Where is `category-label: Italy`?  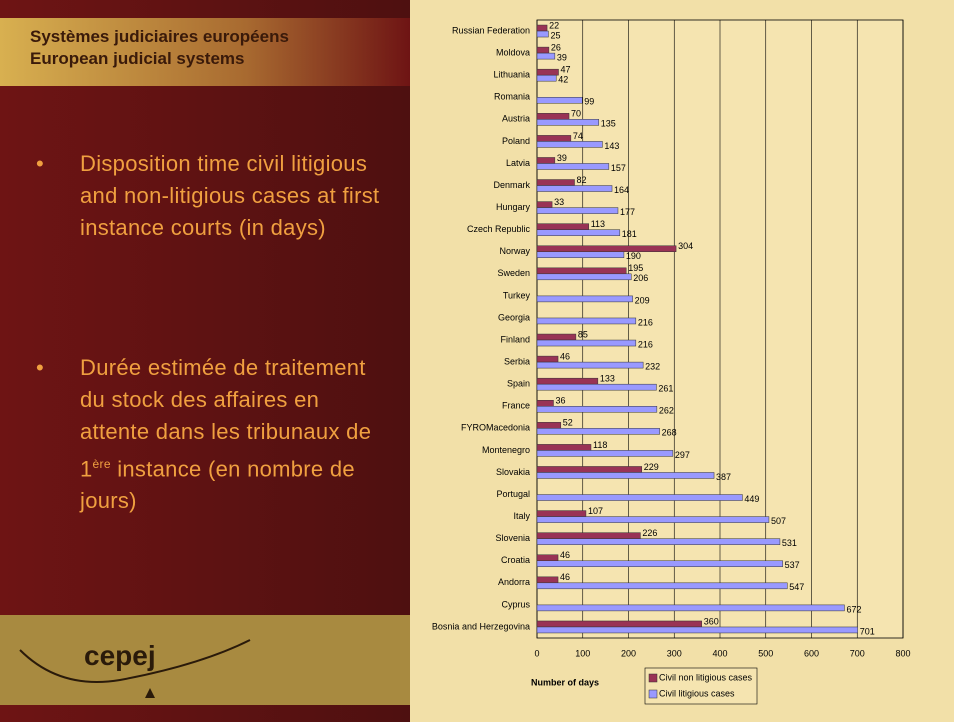 category-label: Italy is located at coordinates (521, 516).